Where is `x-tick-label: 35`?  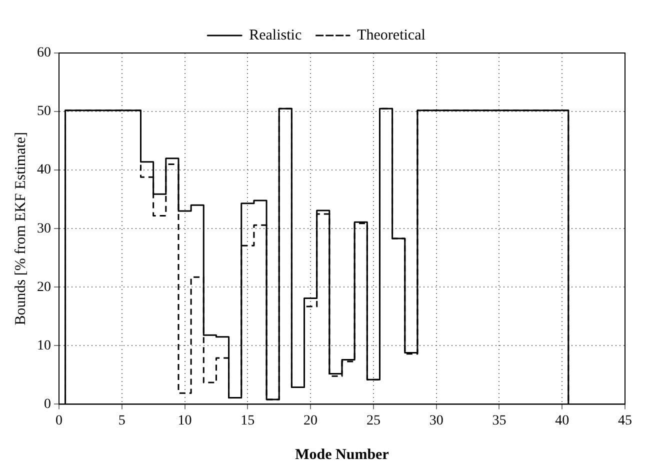
x-tick-label: 35 is located at coordinates (499, 420).